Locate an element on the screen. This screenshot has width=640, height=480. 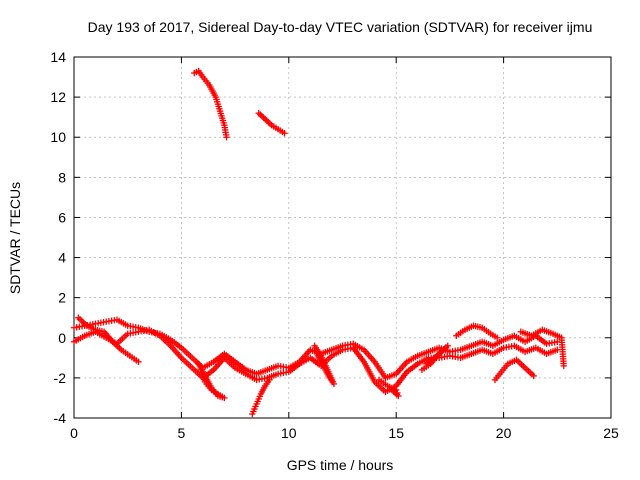
y-tick-label: -2 is located at coordinates (60, 378).